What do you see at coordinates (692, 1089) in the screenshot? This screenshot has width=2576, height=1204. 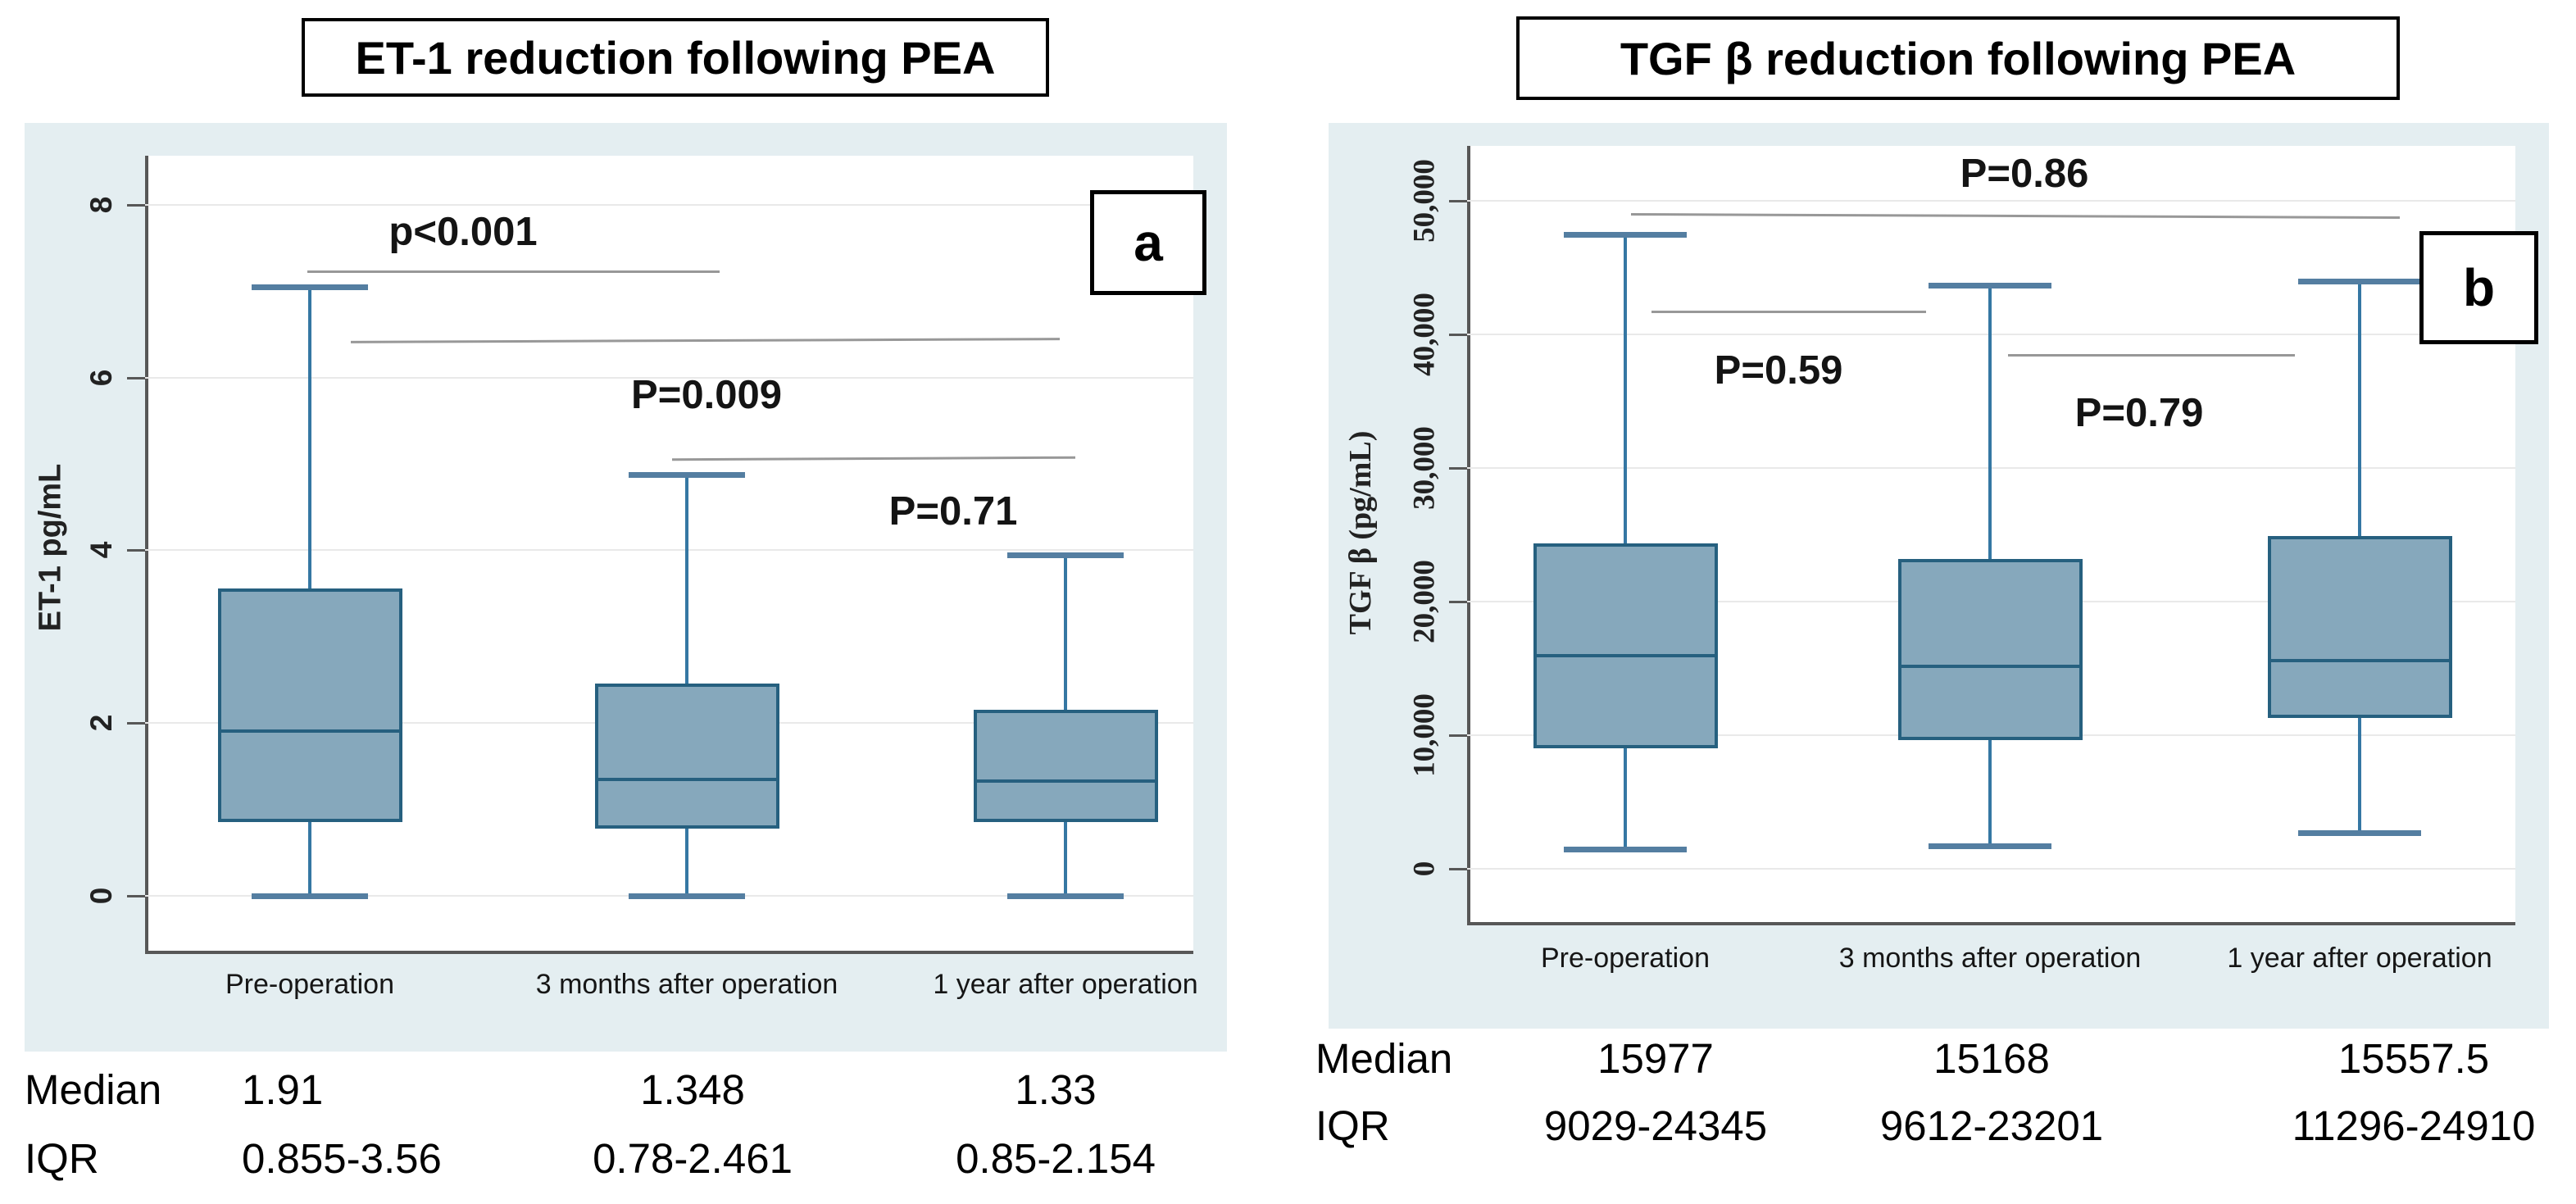 I see `table-cell: 1.348` at bounding box center [692, 1089].